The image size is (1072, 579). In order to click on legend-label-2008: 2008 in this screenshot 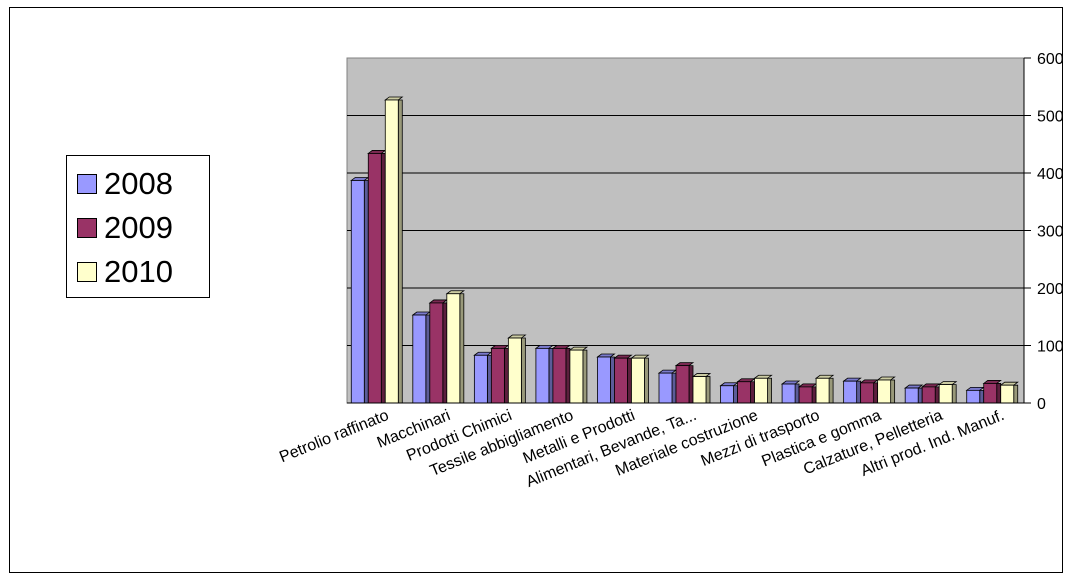, I will do `click(138, 183)`.